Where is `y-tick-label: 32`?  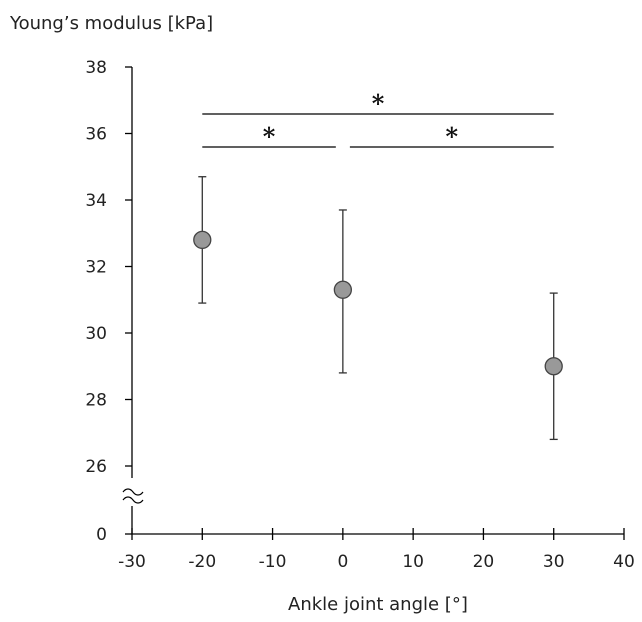 y-tick-label: 32 is located at coordinates (96, 268).